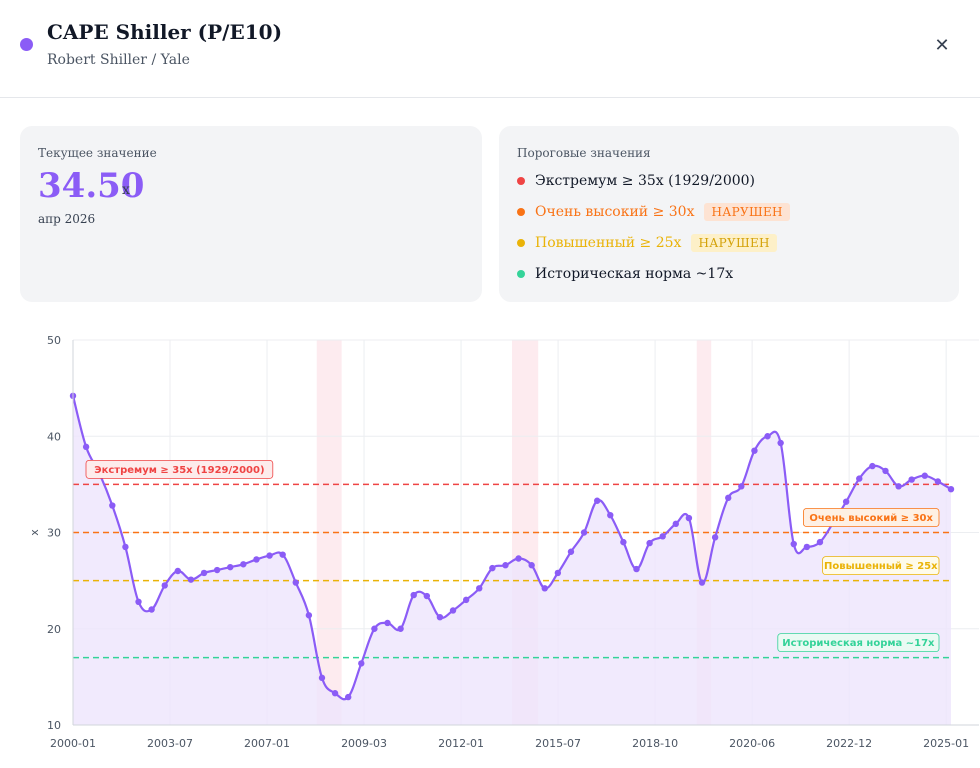 Image resolution: width=980 pixels, height=768 pixels. Describe the element at coordinates (655, 743) in the screenshot. I see `x-tick-label: 2018-10` at that location.